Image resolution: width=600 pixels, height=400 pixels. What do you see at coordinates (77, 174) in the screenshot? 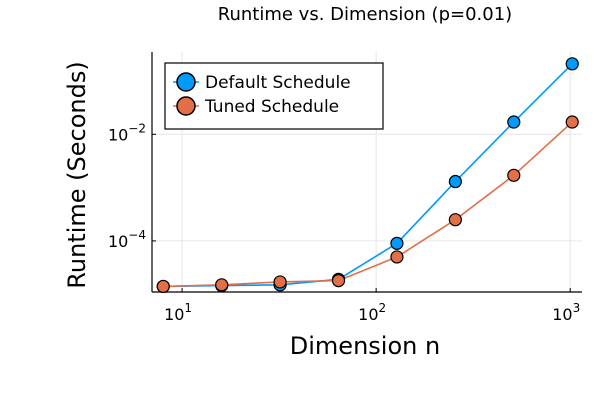
I see `y-axis-label: Runtime (Seconds)` at bounding box center [77, 174].